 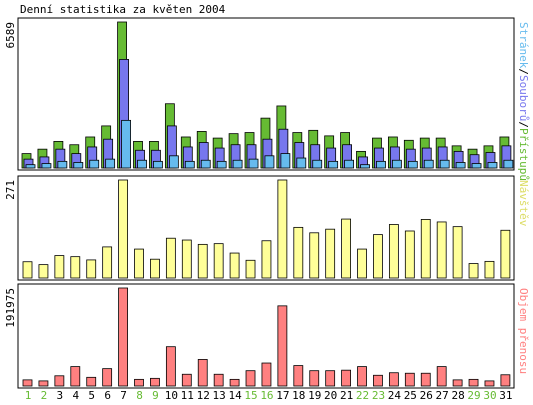 I want to click on panel-legend: Objem přenosu, so click(x=523, y=331).